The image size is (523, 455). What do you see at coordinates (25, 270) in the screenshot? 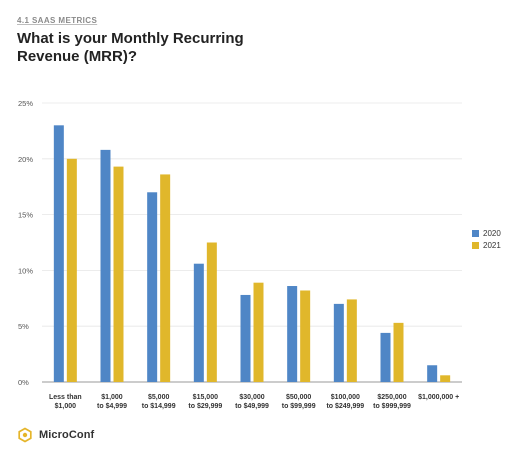
I see `y-tick-label: 10%` at bounding box center [25, 270].